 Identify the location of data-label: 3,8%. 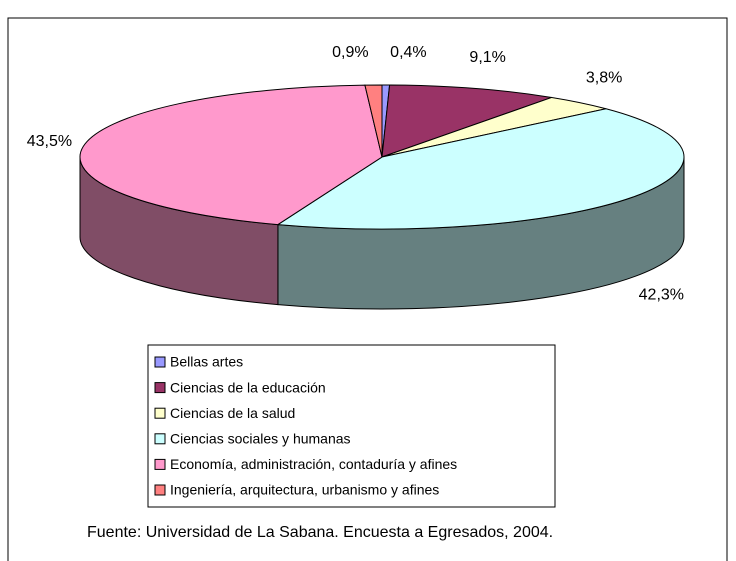
(604, 77).